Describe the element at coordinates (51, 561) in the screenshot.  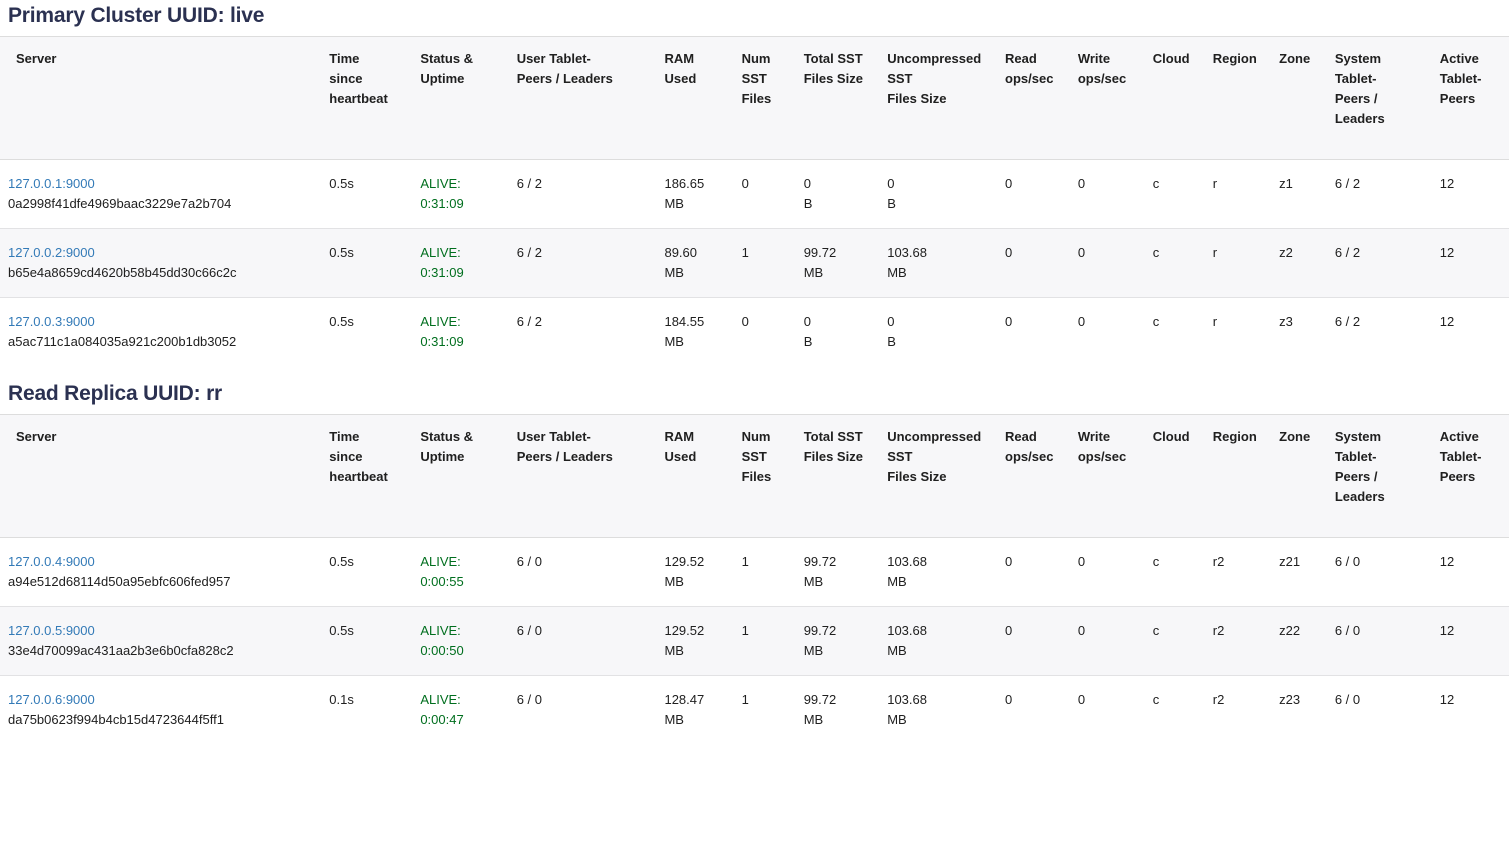
I see `server-link: 127.0.0.4:9000` at that location.